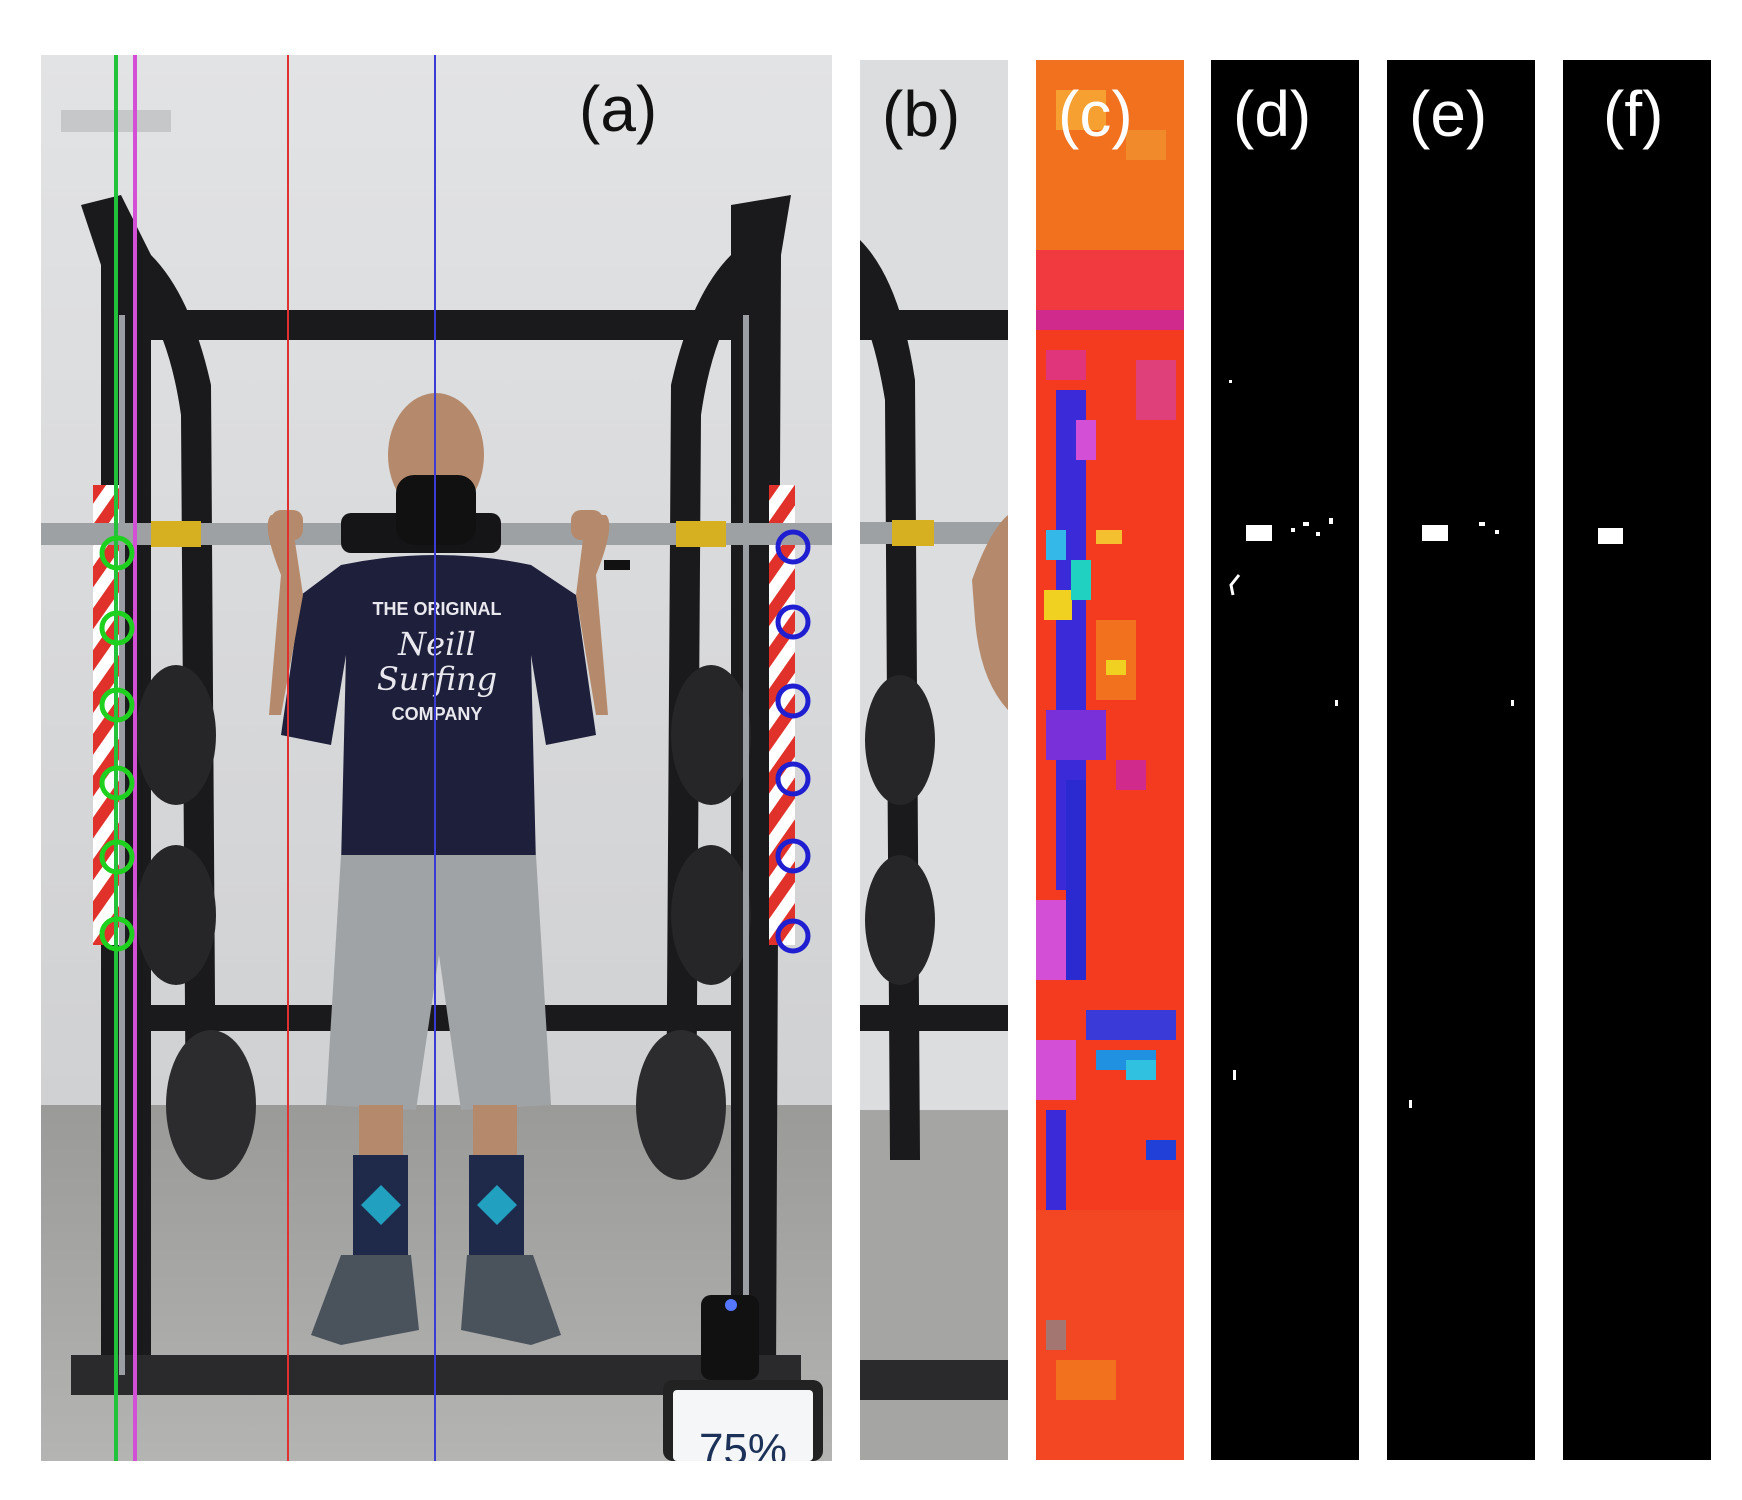 The image size is (1742, 1500). I want to click on sensor-device, so click(730, 1337).